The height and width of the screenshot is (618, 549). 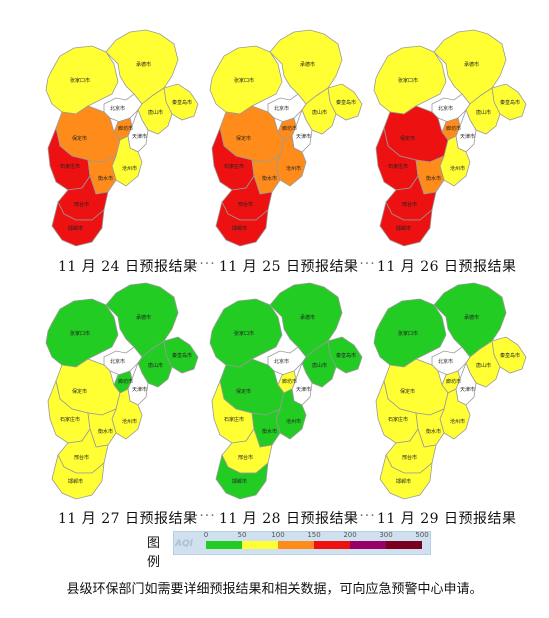 I want to click on legend-aqi-label: AQI, so click(x=184, y=544).